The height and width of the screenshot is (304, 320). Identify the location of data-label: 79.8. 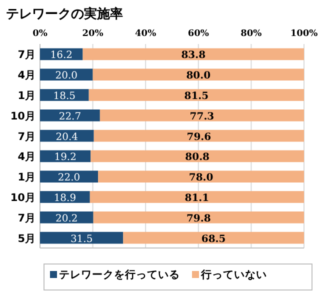
(198, 218).